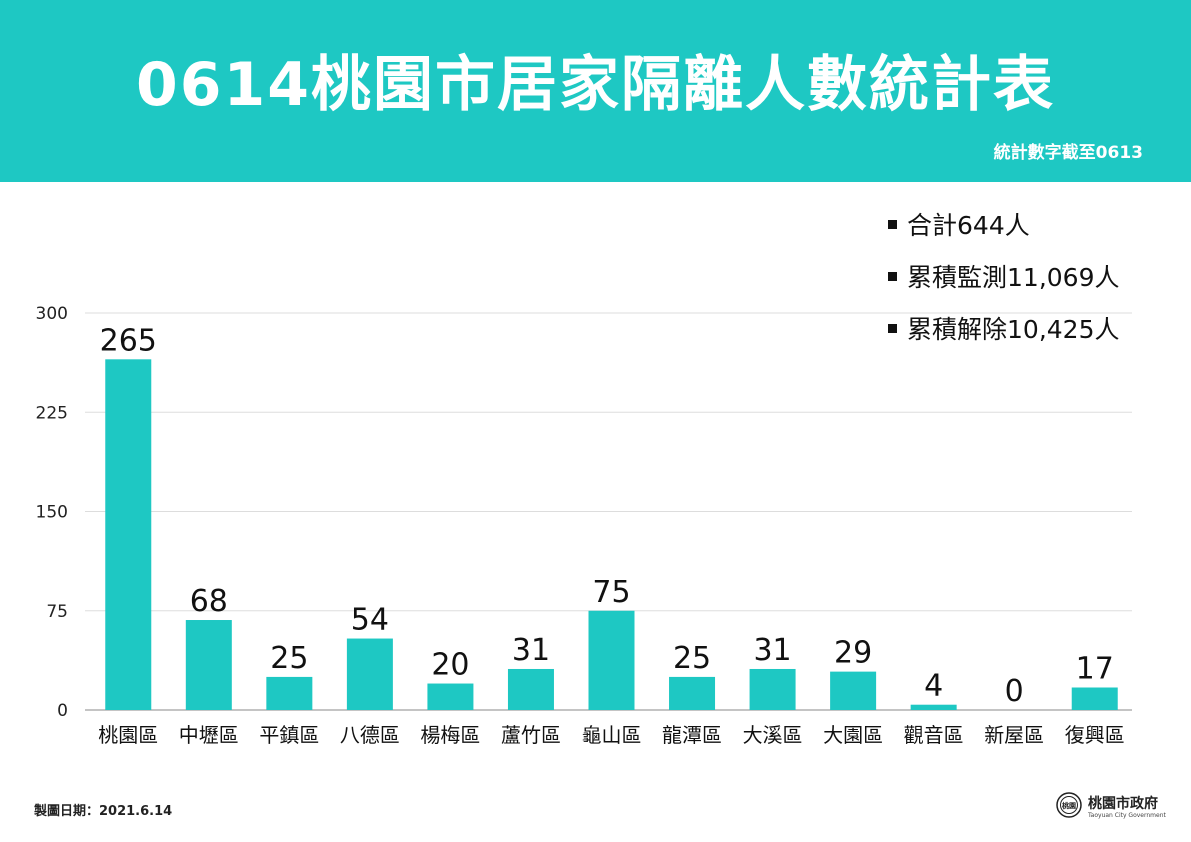  I want to click on x-tick-label: 觀音區, so click(934, 735).